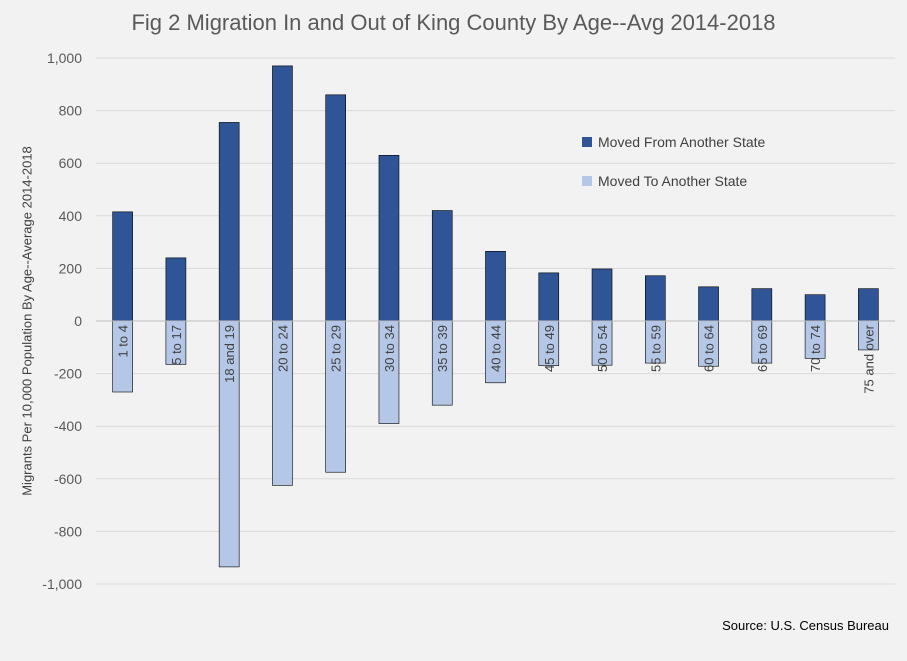 The width and height of the screenshot is (907, 661). Describe the element at coordinates (68, 426) in the screenshot. I see `y-tick-label: -400` at that location.